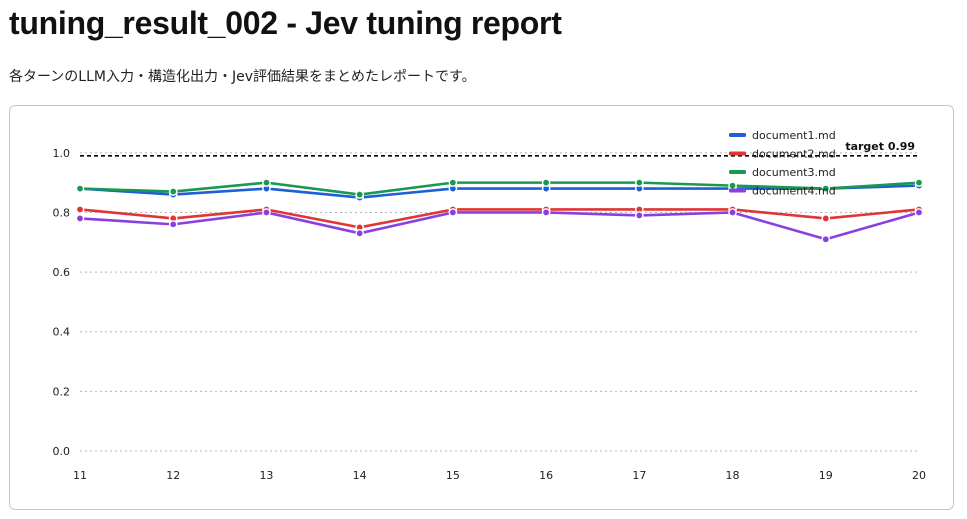 The image size is (967, 519). Describe the element at coordinates (639, 475) in the screenshot. I see `x-tick-label: 17` at that location.